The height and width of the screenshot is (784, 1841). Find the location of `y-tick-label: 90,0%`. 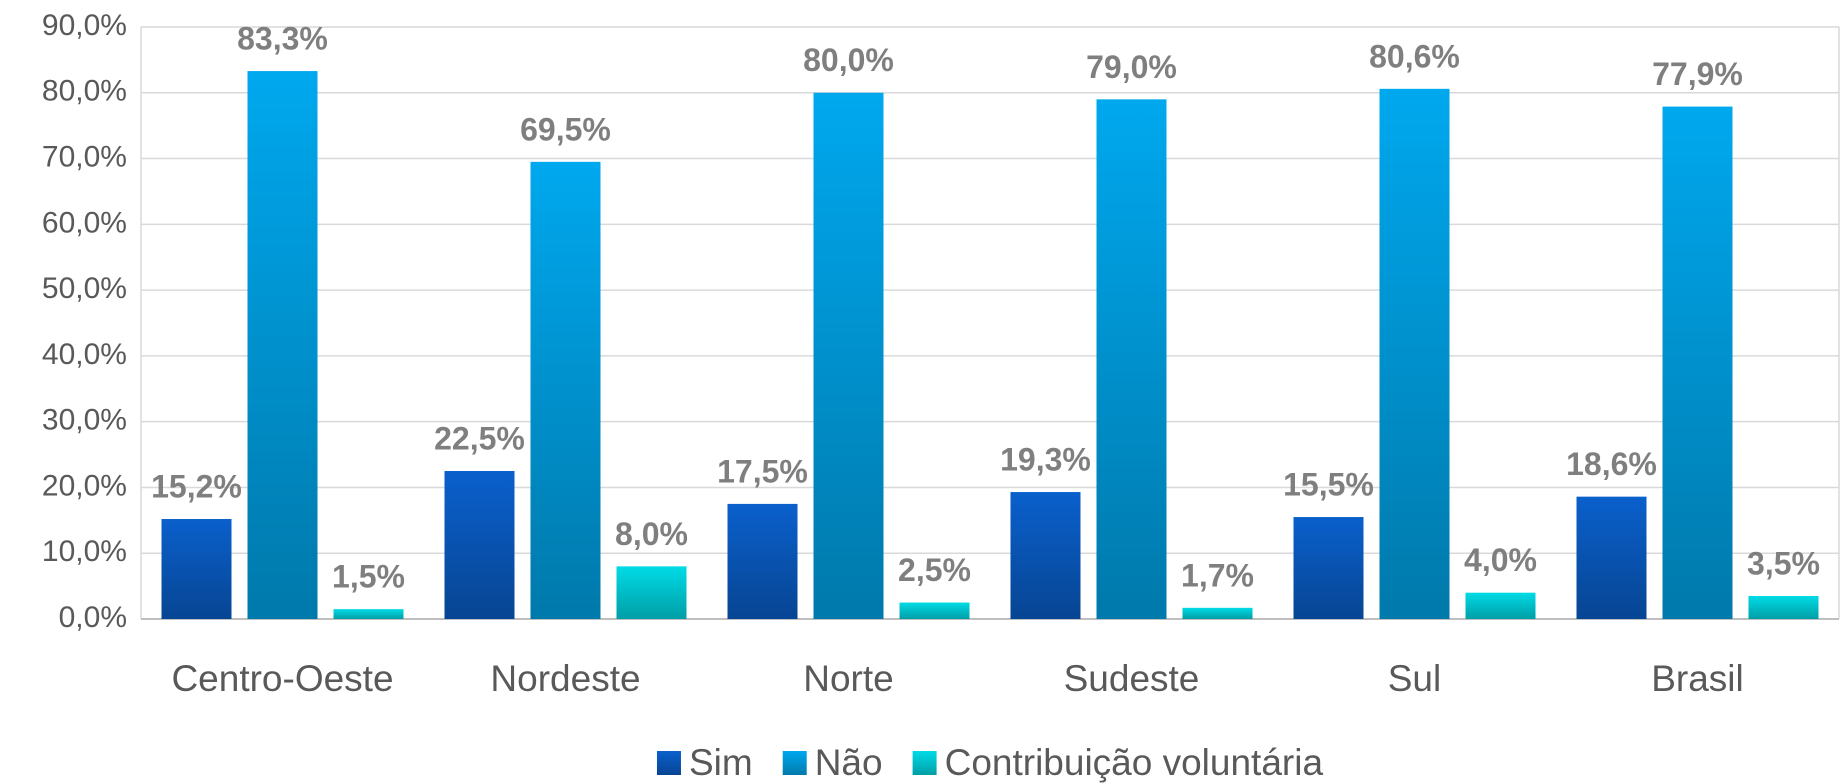

y-tick-label: 90,0% is located at coordinates (84, 25).